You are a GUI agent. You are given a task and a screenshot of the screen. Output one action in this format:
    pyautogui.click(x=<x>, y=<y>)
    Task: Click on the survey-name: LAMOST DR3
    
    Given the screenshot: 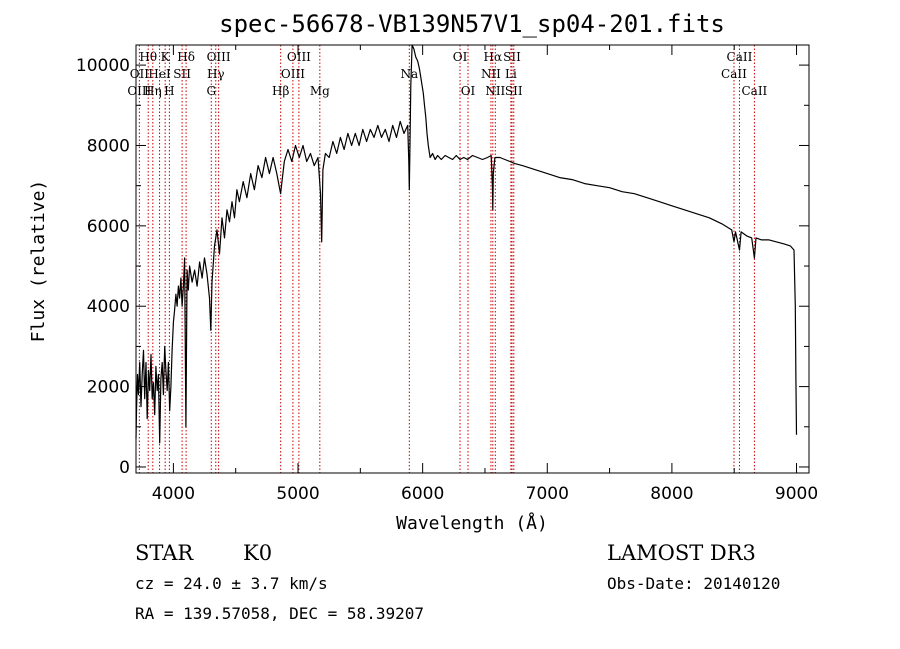 What is the action you would take?
    pyautogui.click(x=681, y=553)
    